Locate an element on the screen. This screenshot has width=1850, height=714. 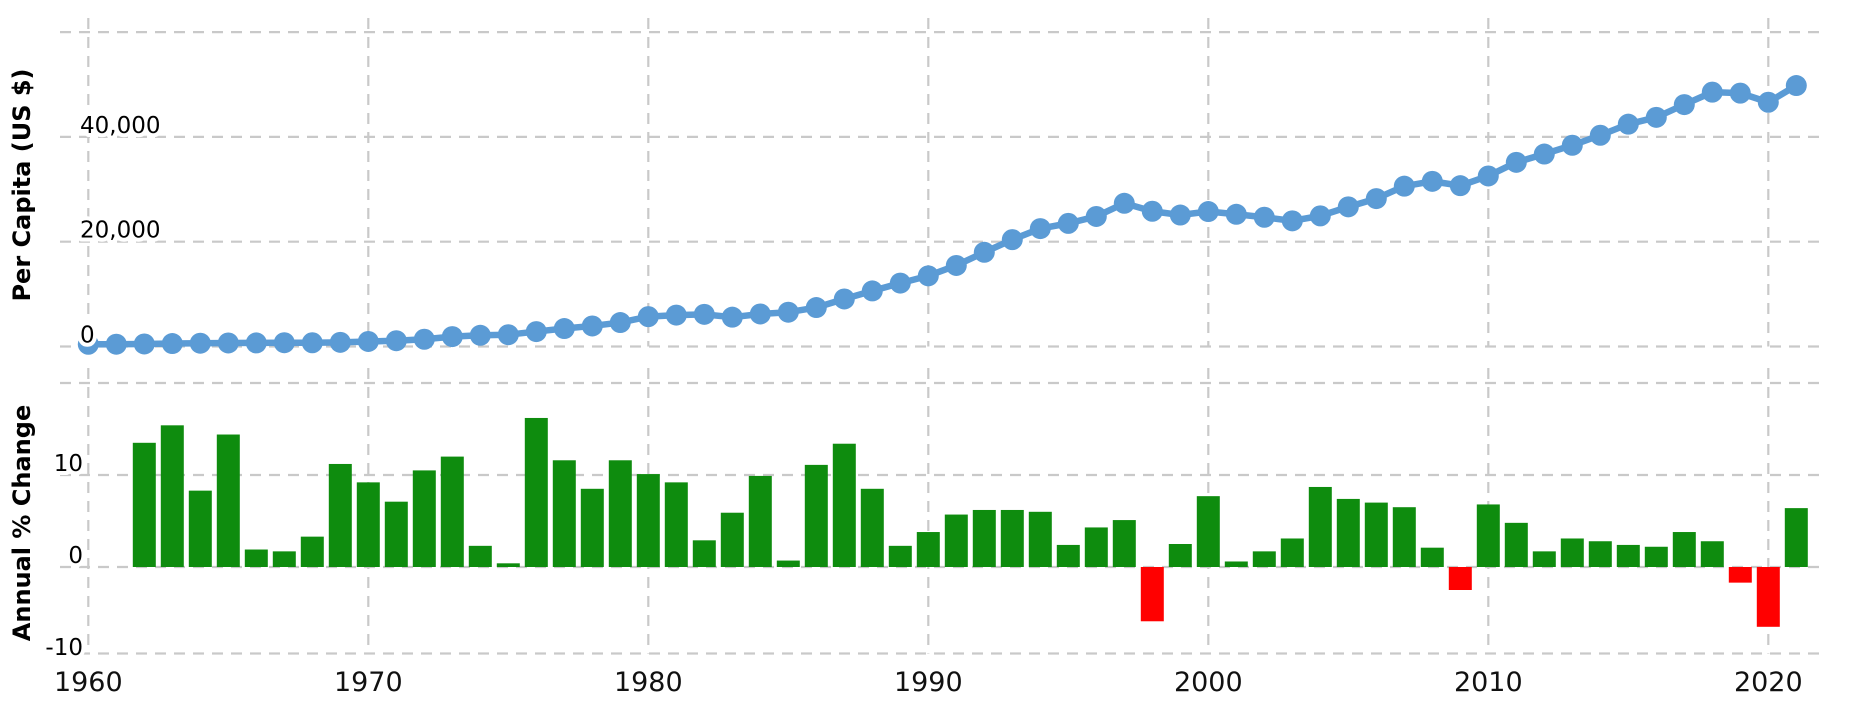
bar-2016 is located at coordinates (1656, 556).